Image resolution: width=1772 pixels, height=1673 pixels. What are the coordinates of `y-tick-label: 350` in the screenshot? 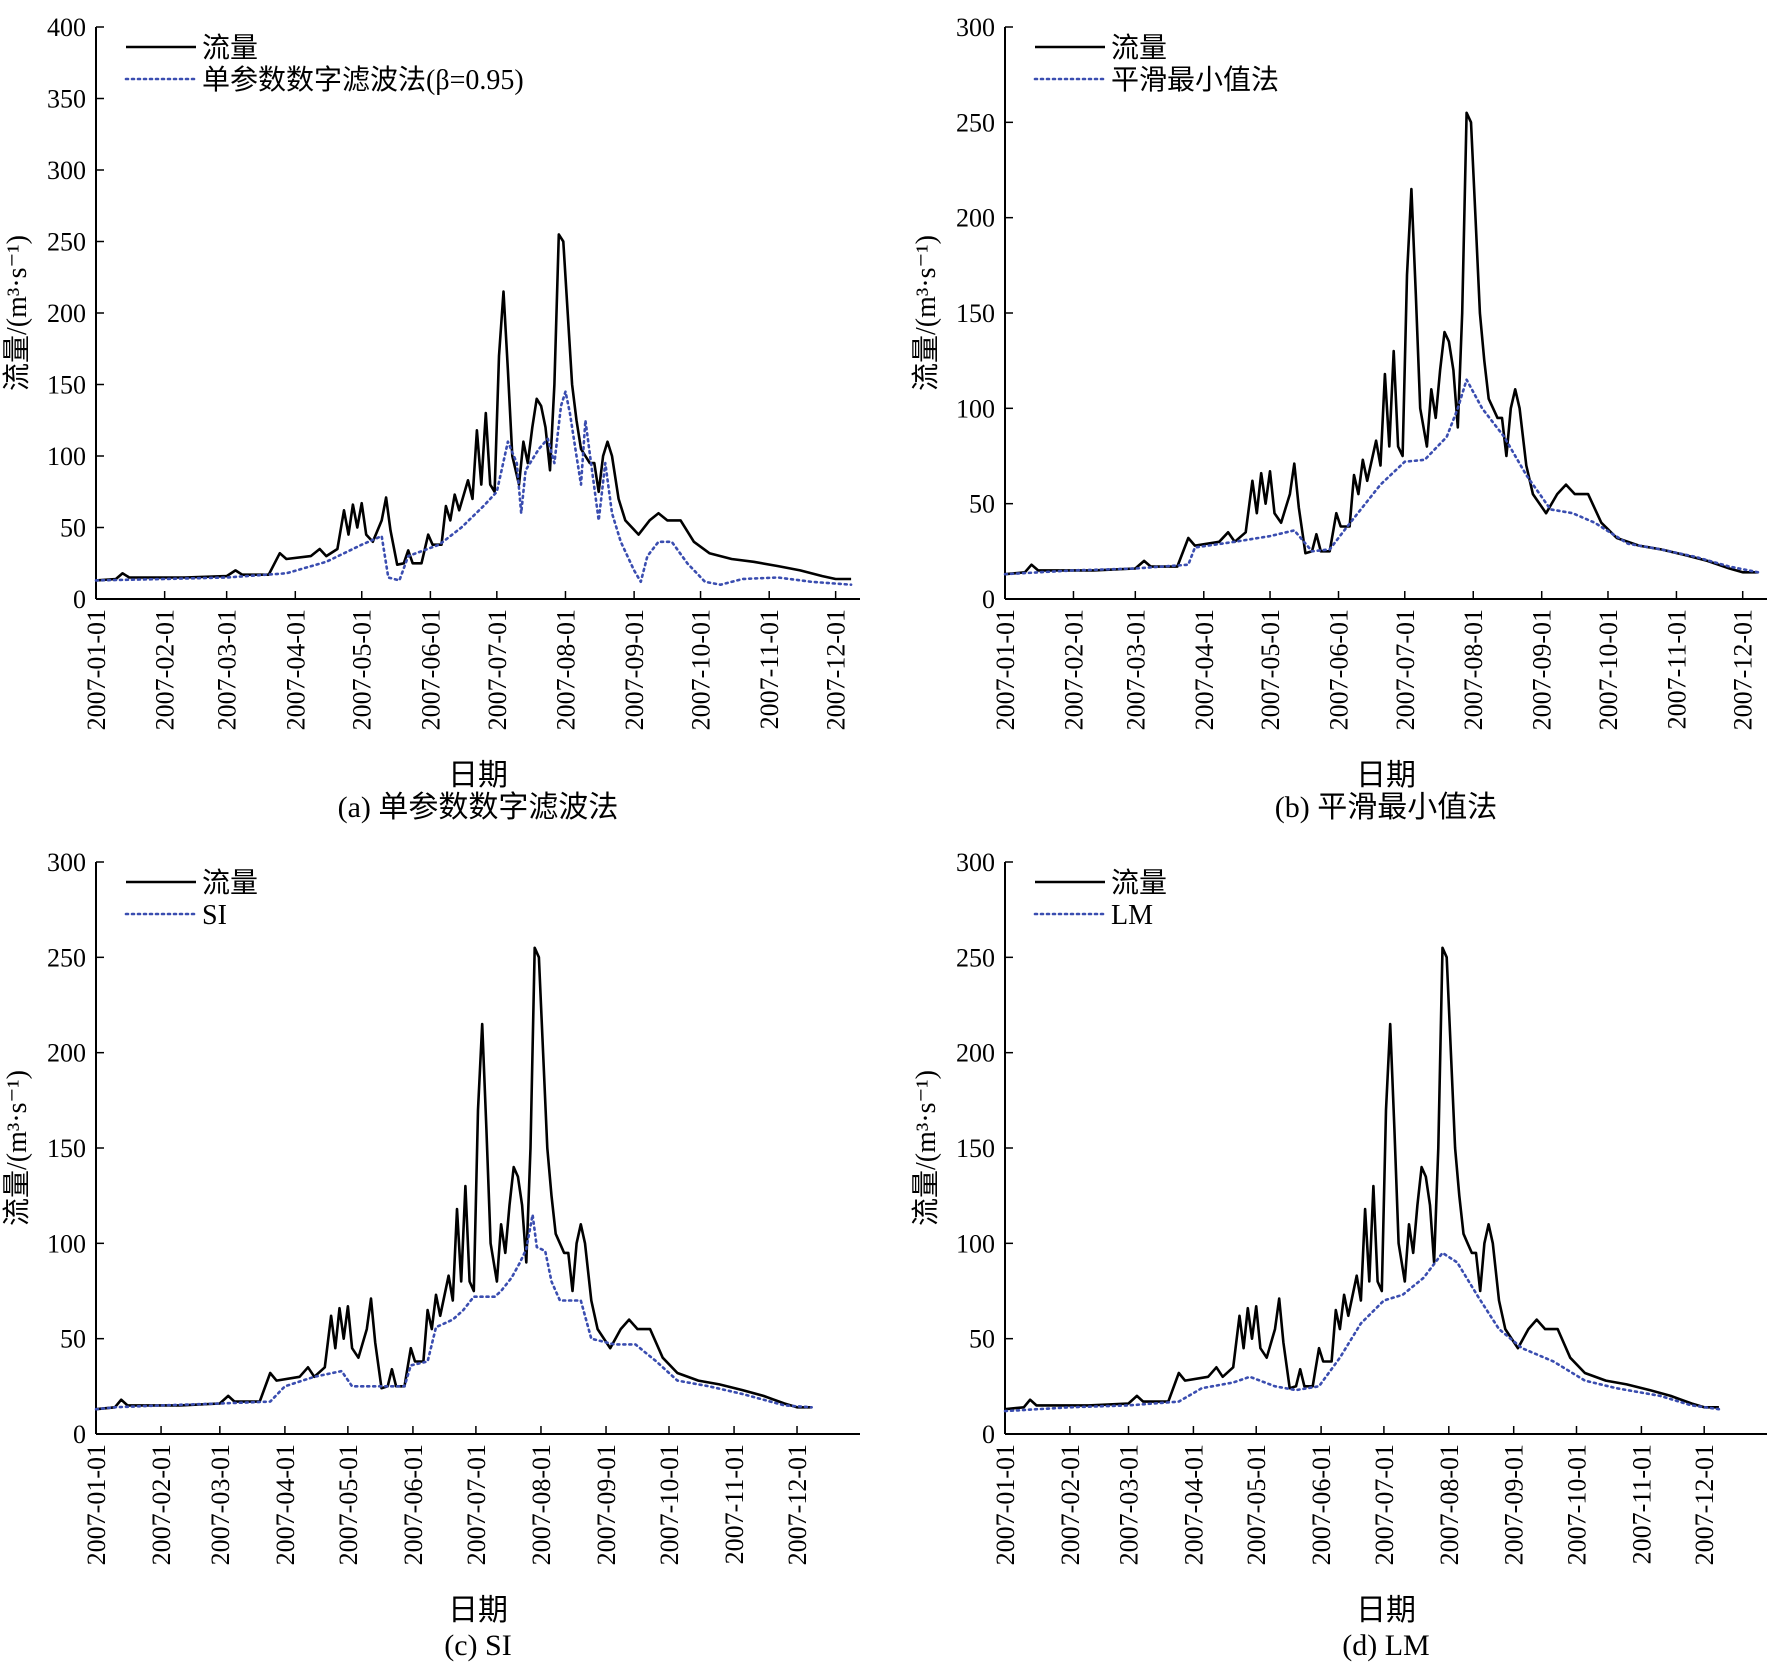 It's located at (66, 99).